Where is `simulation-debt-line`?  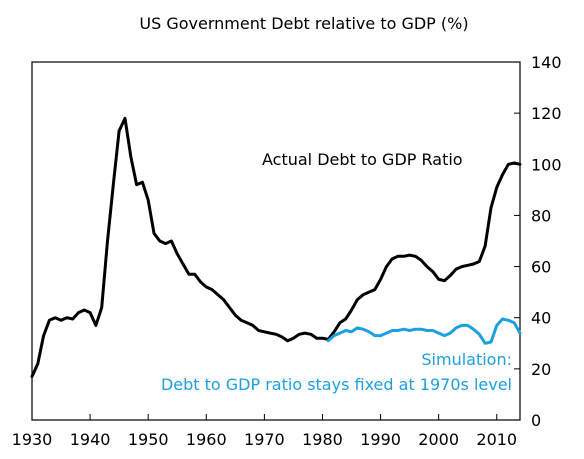
simulation-debt-line is located at coordinates (424, 331).